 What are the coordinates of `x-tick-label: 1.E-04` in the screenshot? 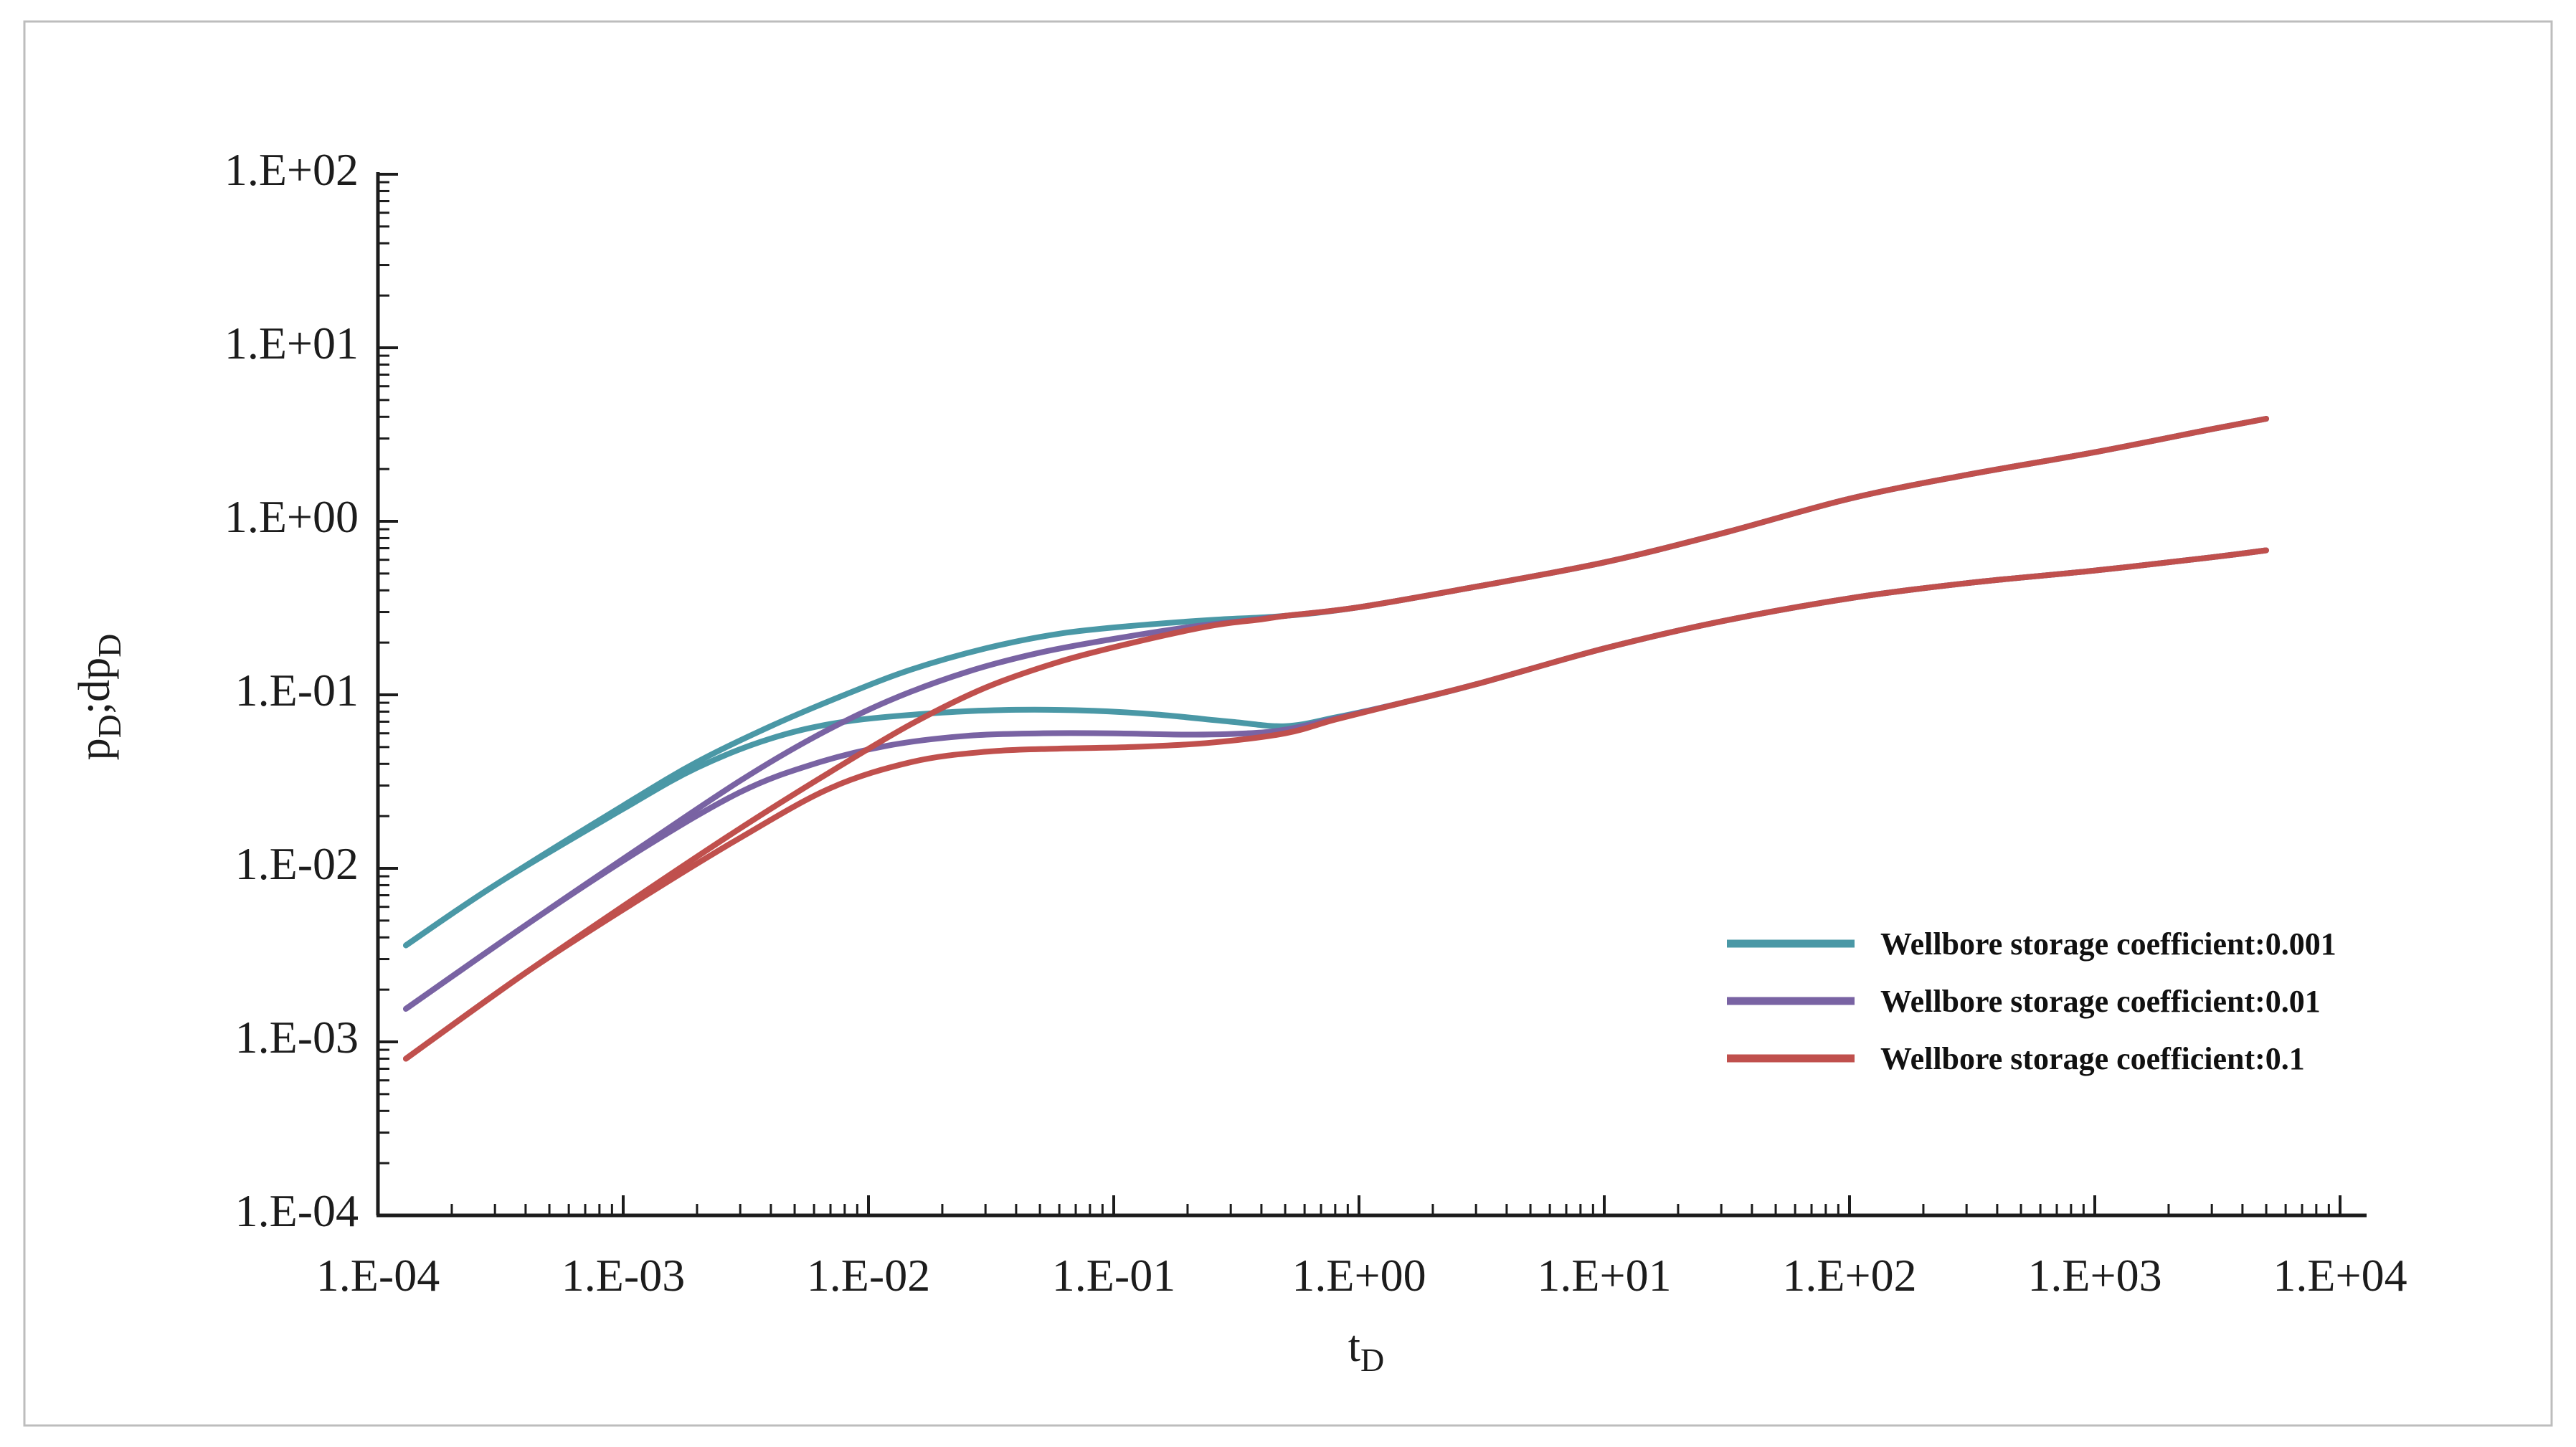 It's located at (378, 1275).